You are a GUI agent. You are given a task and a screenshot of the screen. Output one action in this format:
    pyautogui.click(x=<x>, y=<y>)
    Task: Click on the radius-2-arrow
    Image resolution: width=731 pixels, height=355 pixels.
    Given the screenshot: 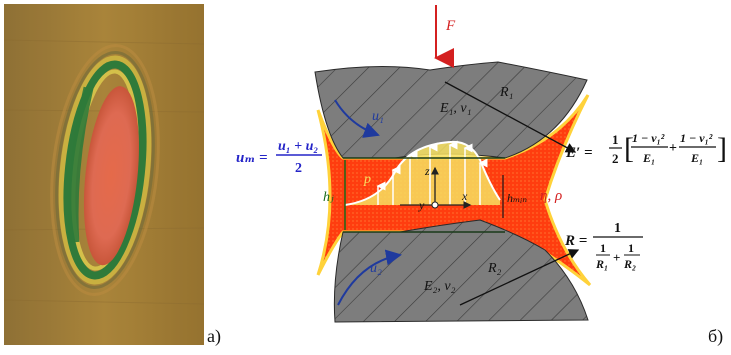 What is the action you would take?
    pyautogui.click(x=519, y=277)
    